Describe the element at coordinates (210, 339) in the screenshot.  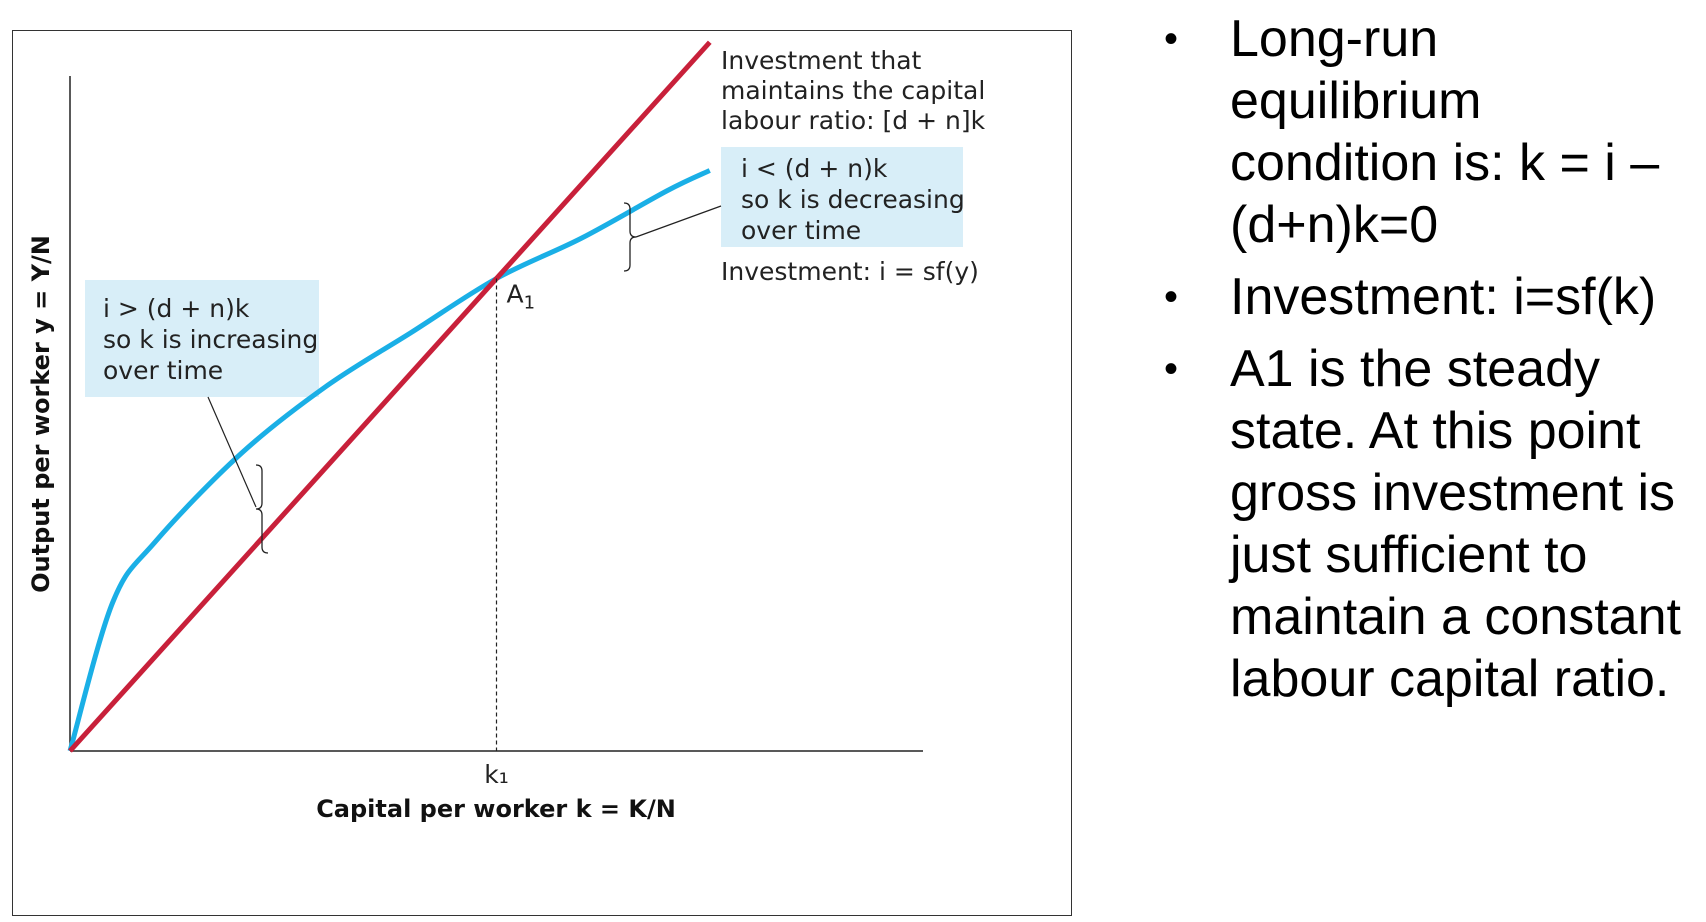
I see `left-box-line-2: so k is increasing` at that location.